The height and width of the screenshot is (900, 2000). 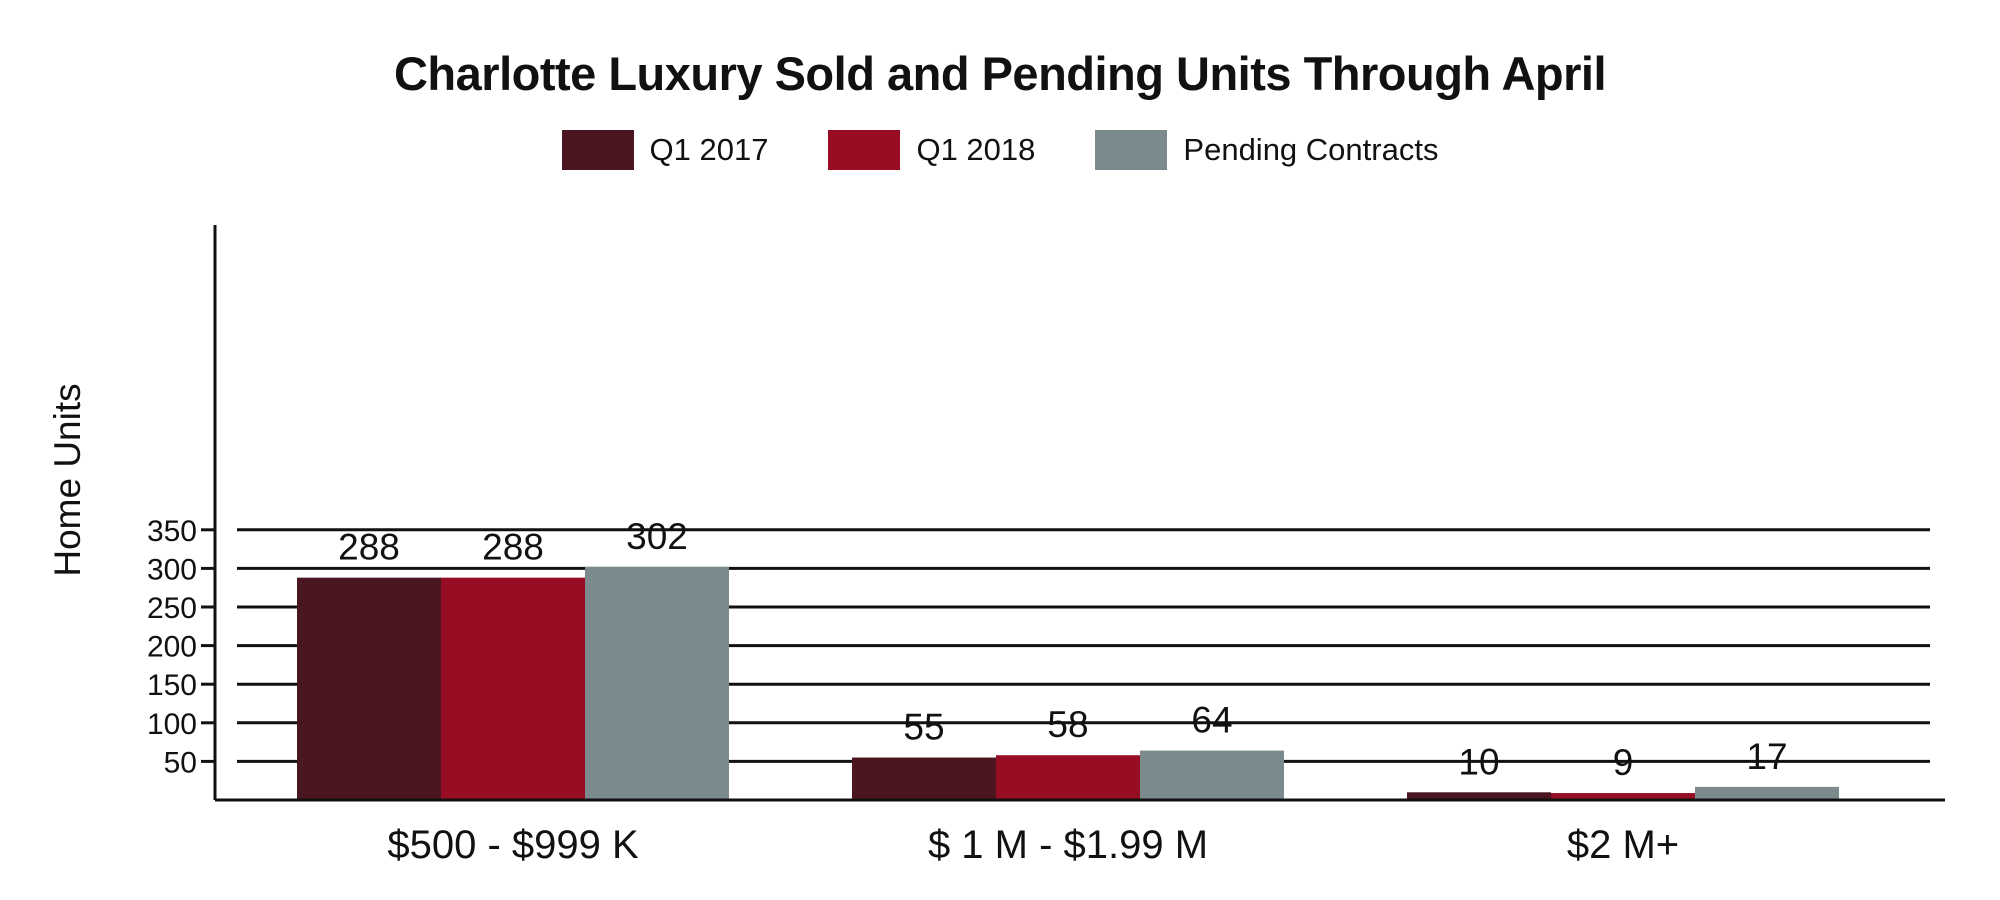 What do you see at coordinates (172, 608) in the screenshot?
I see `y-tick-label: 250` at bounding box center [172, 608].